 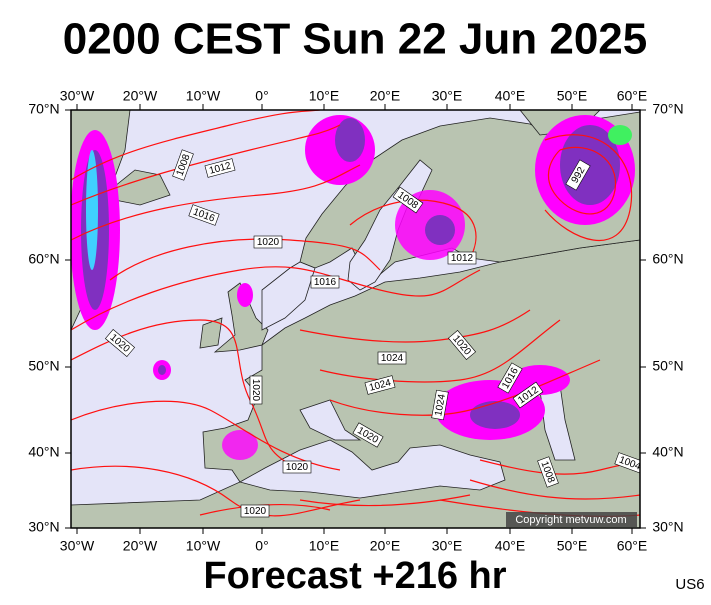 What do you see at coordinates (510, 546) in the screenshot?
I see `lon-label-bottom: 40°E` at bounding box center [510, 546].